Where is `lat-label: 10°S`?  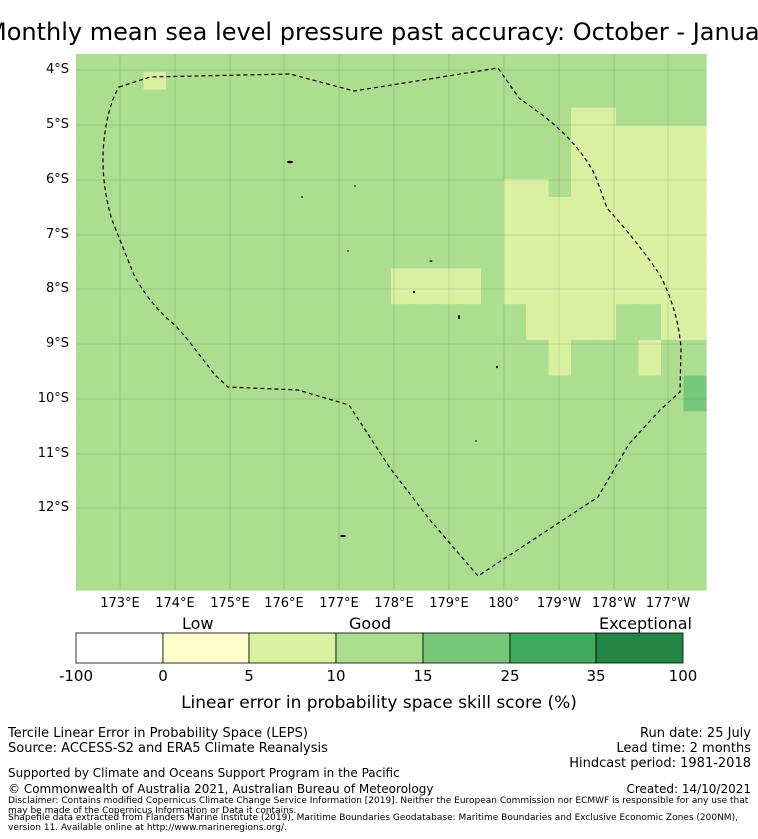
lat-label: 10°S is located at coordinates (53, 398).